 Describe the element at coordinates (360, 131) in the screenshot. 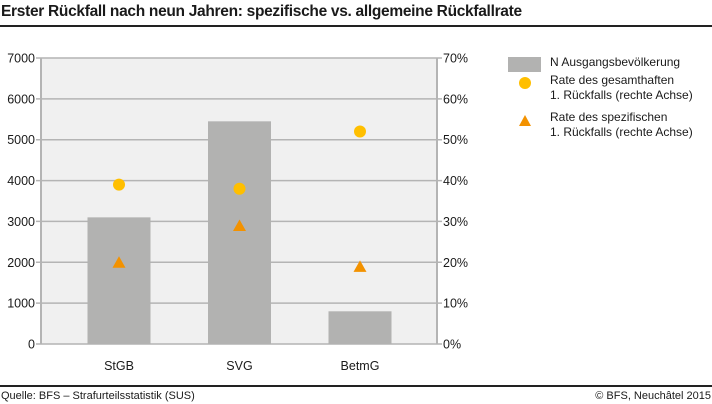

I see `circle-marker-betmg` at that location.